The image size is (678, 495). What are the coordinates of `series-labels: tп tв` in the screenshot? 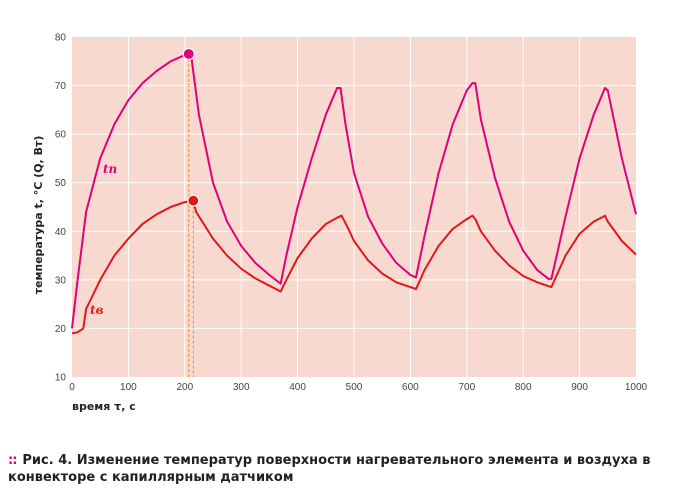 It's located at (103, 239).